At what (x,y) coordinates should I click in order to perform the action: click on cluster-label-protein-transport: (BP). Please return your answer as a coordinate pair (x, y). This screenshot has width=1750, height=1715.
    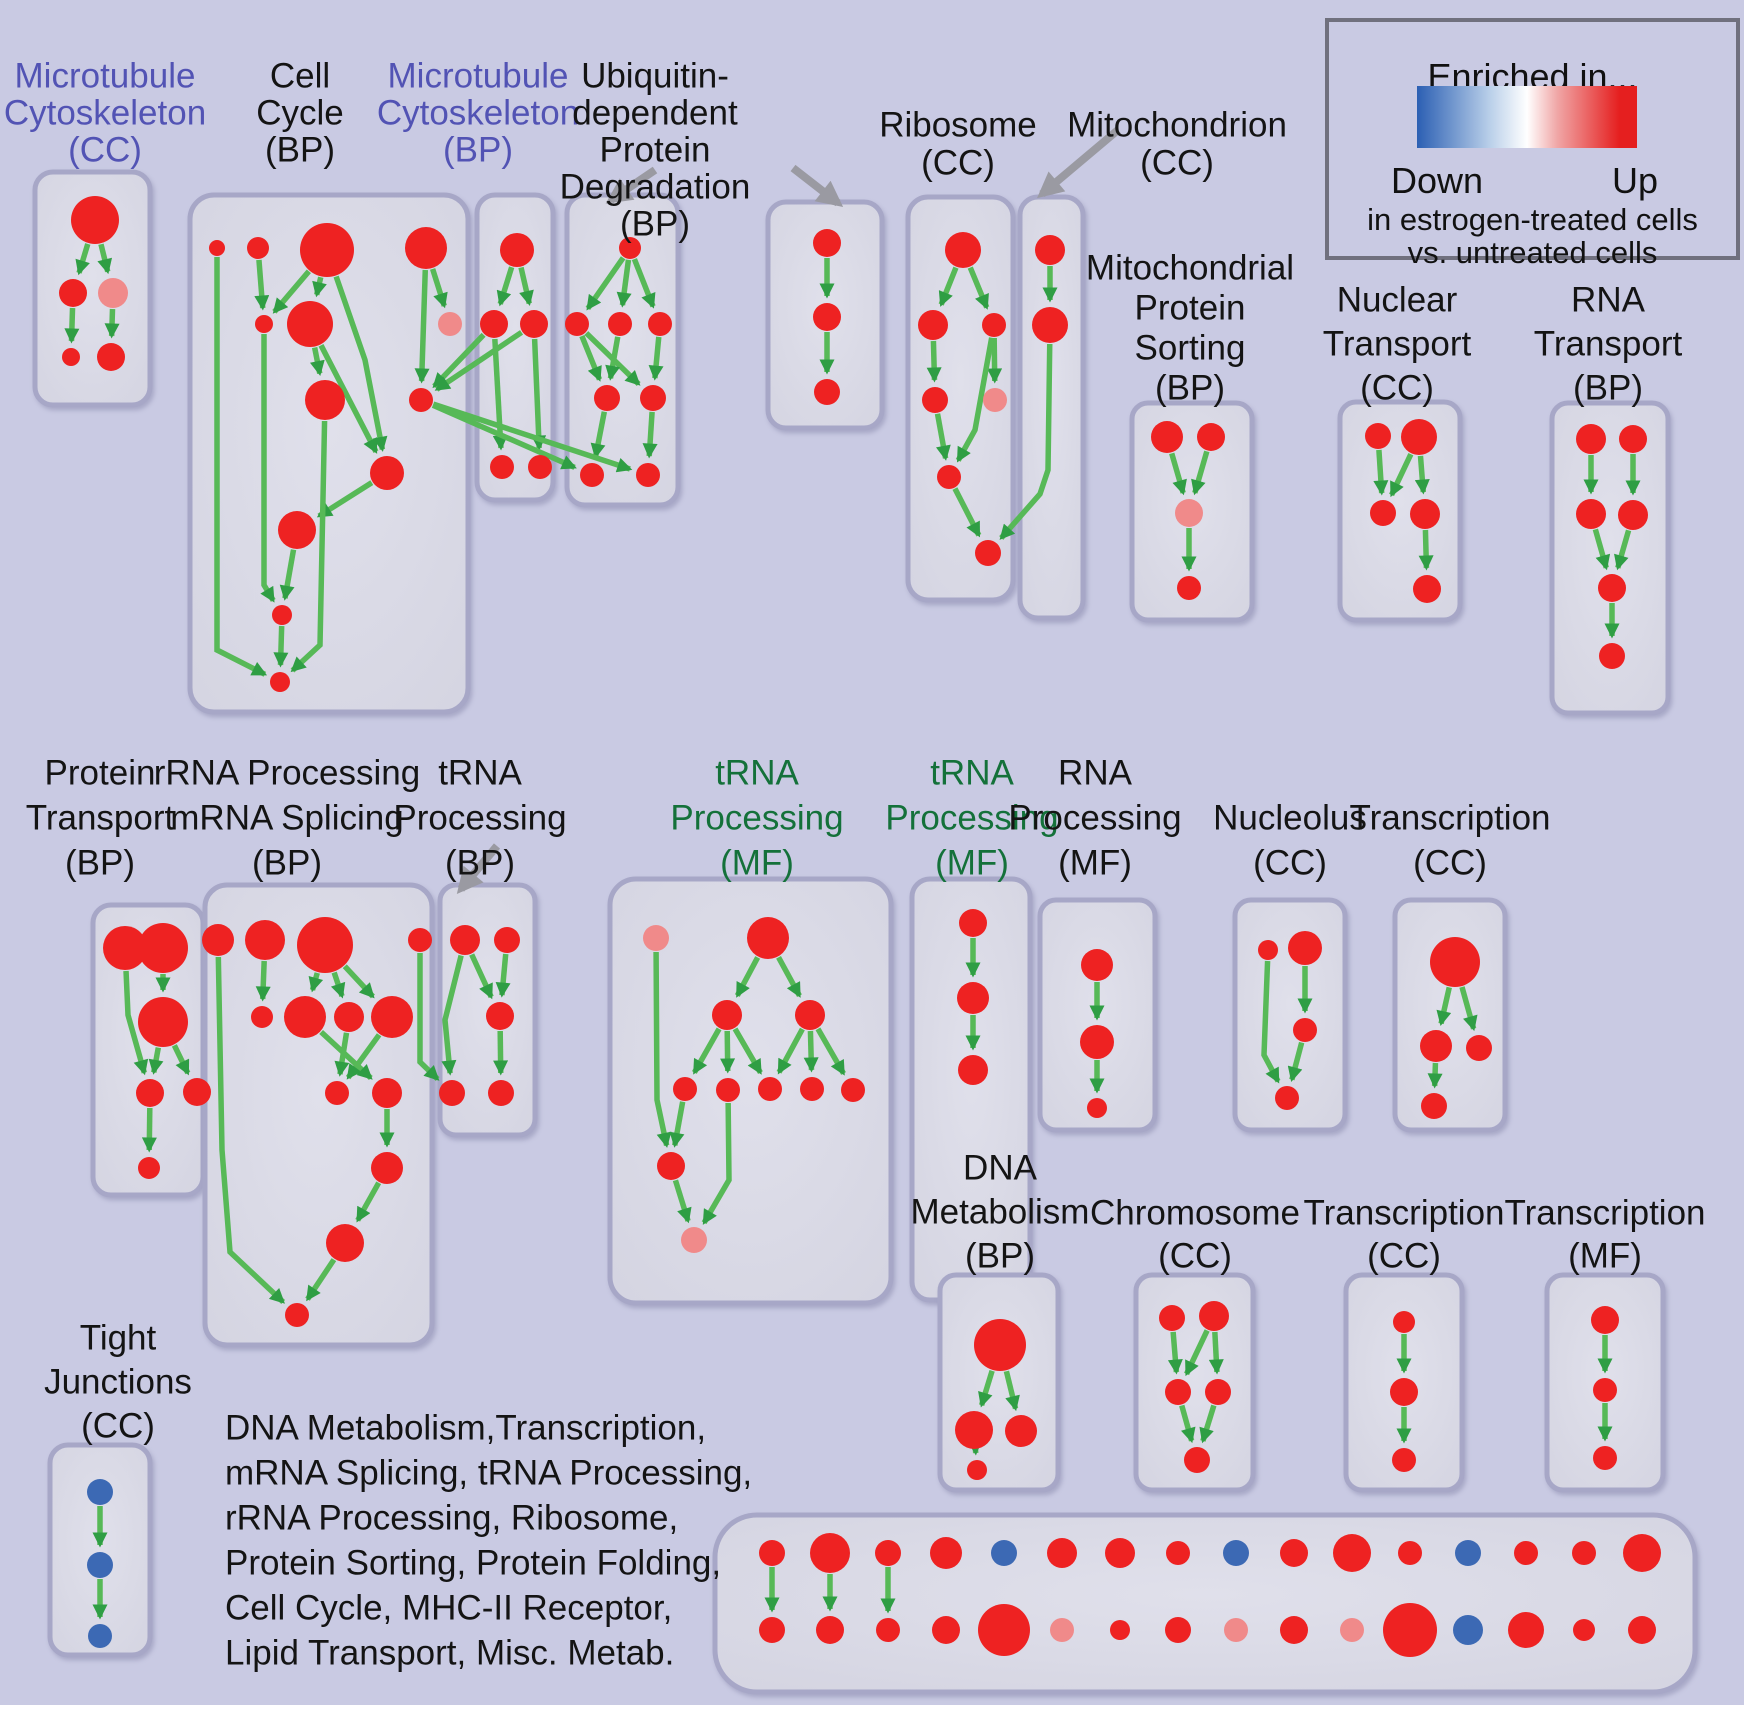
    Looking at the image, I should click on (100, 862).